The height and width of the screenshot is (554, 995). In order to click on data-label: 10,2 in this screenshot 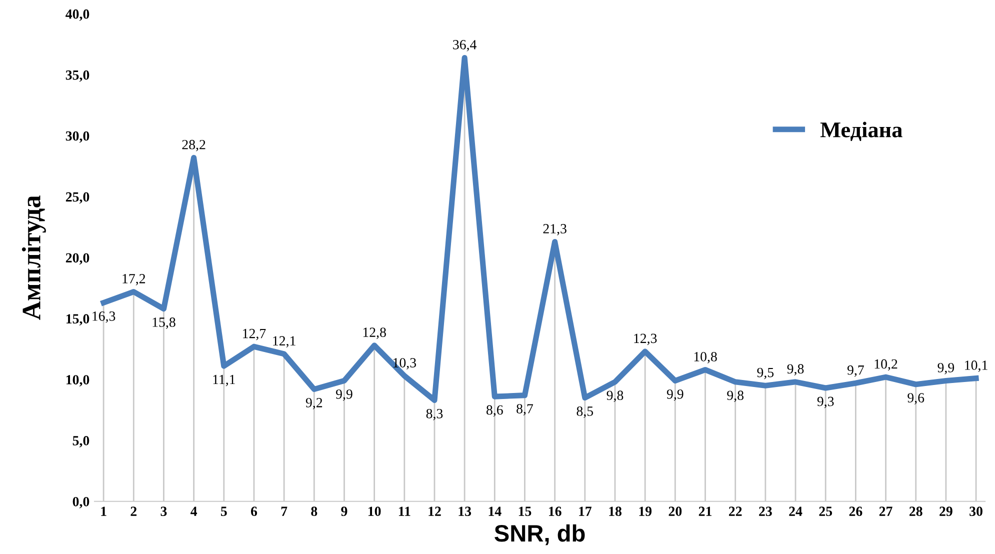, I will do `click(886, 365)`.